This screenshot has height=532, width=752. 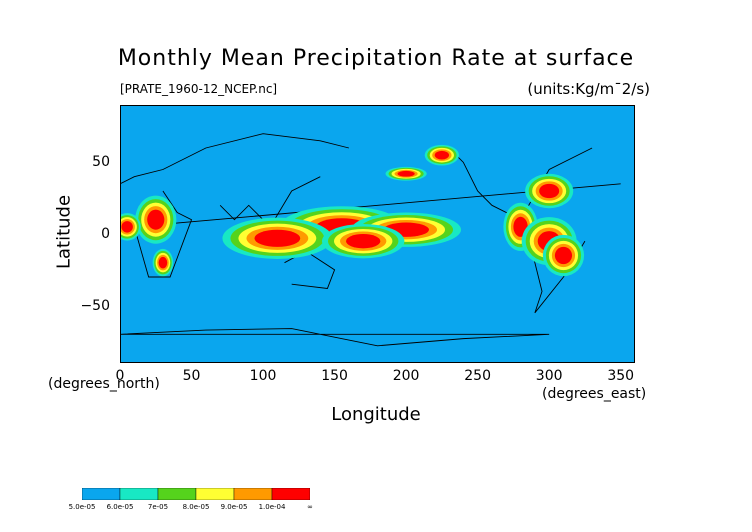 I want to click on colorbar-tick-label: ∞, so click(x=310, y=507).